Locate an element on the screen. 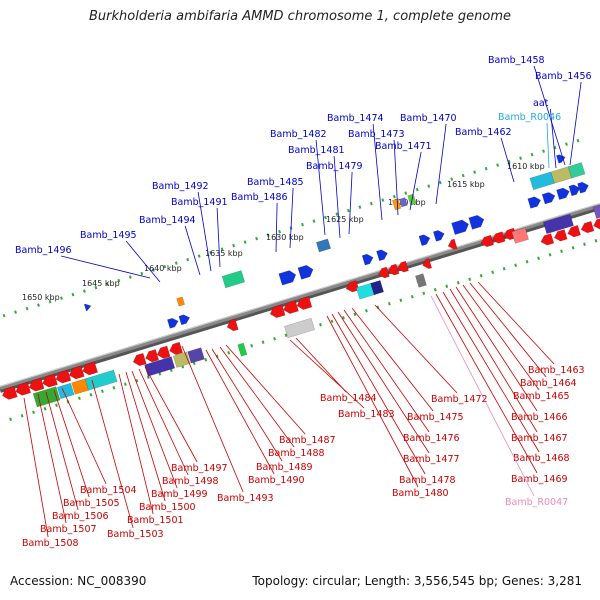  gene-label-top: Bamb_1495 is located at coordinates (108, 235).